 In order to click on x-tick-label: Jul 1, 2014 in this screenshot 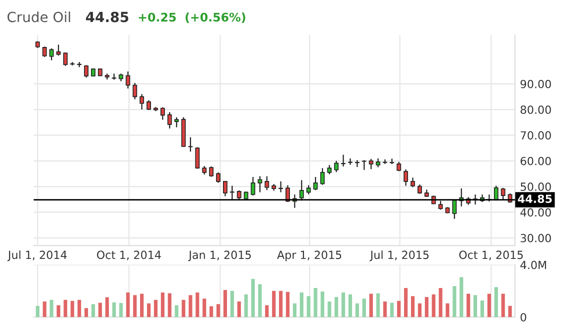, I will do `click(37, 256)`.